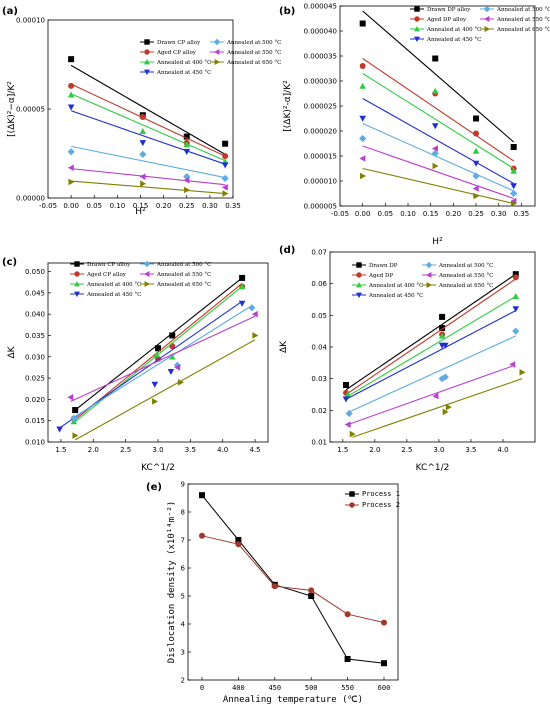 The height and width of the screenshot is (707, 550). I want to click on panel-e-y-tick-label: 6, so click(183, 569).